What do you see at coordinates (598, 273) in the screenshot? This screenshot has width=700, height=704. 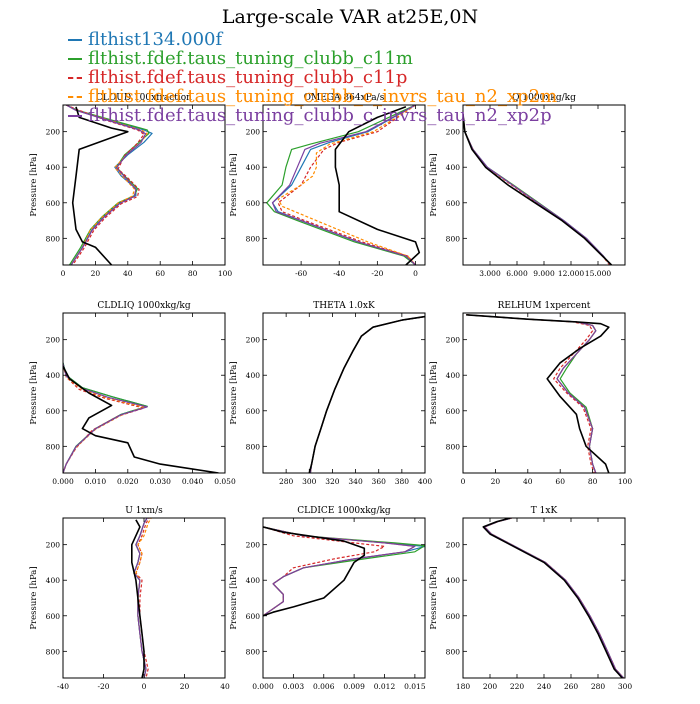 I see `x-tick-label: 15.000` at bounding box center [598, 273].